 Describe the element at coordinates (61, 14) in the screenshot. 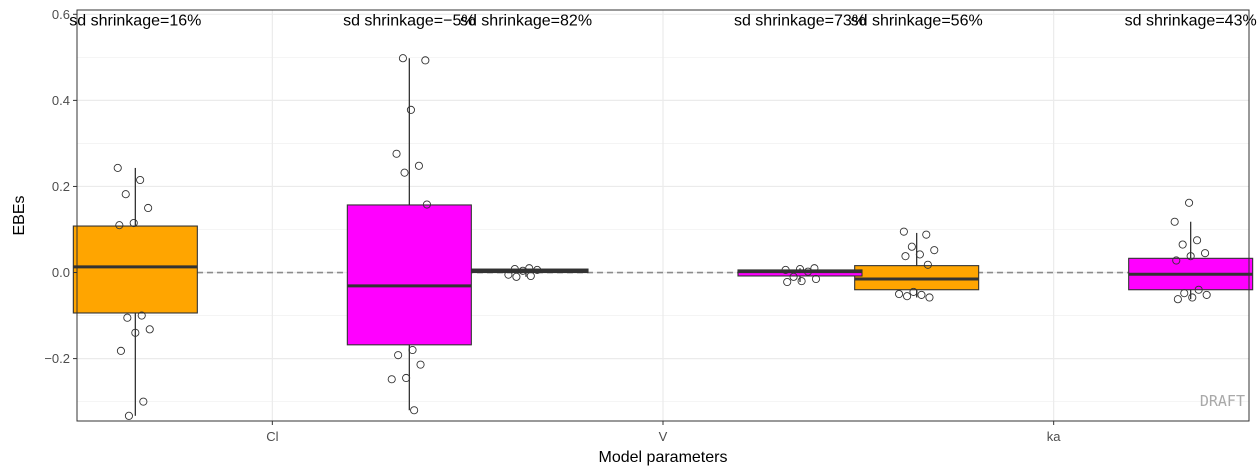

I see `y-tick-label: 0.6` at that location.